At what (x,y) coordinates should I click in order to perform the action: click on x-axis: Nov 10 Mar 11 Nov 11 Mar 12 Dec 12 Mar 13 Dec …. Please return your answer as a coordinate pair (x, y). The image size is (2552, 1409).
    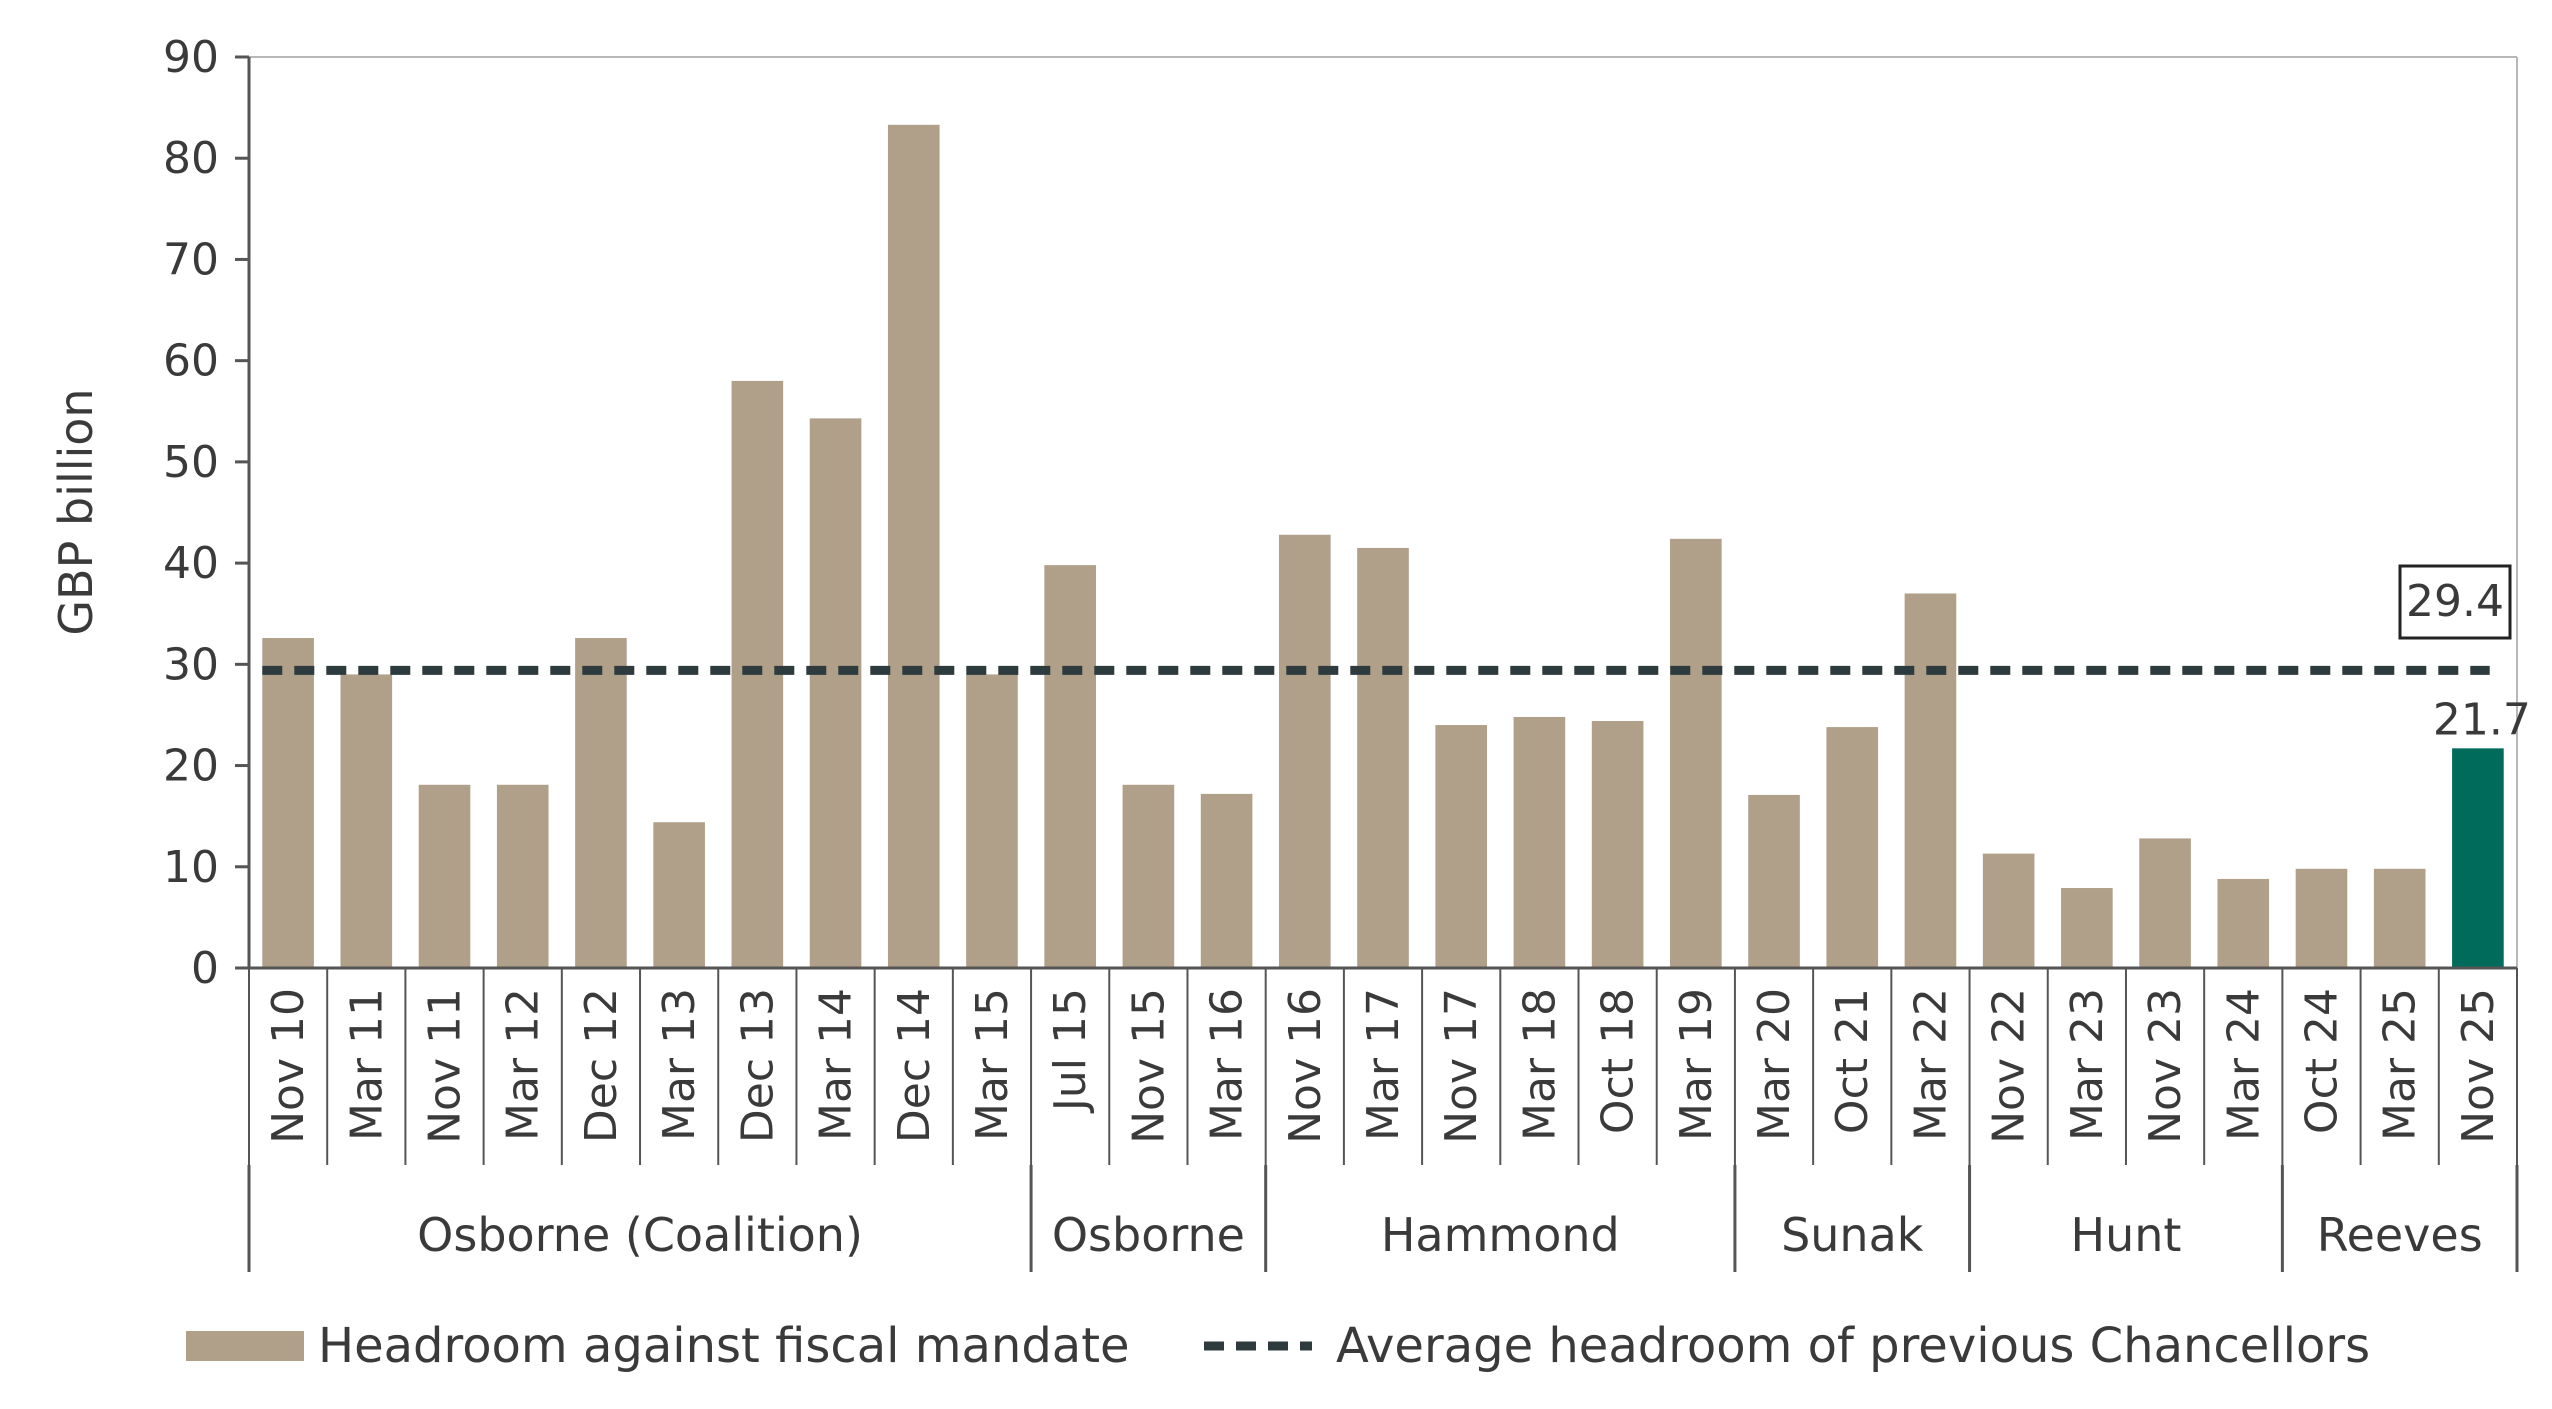
    Looking at the image, I should click on (1383, 1065).